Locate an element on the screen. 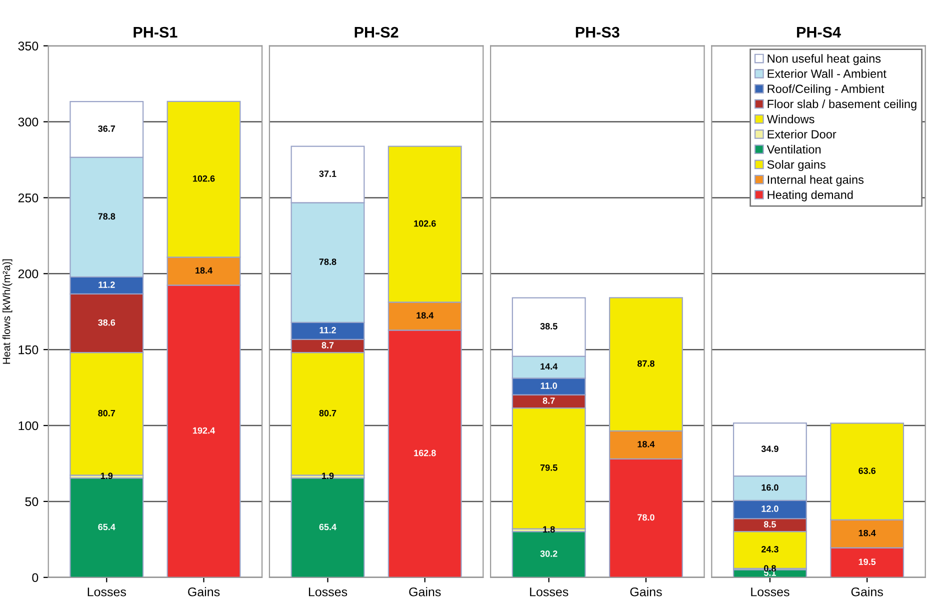 This screenshot has height=611, width=930. y-tick-label: 300 is located at coordinates (28, 122).